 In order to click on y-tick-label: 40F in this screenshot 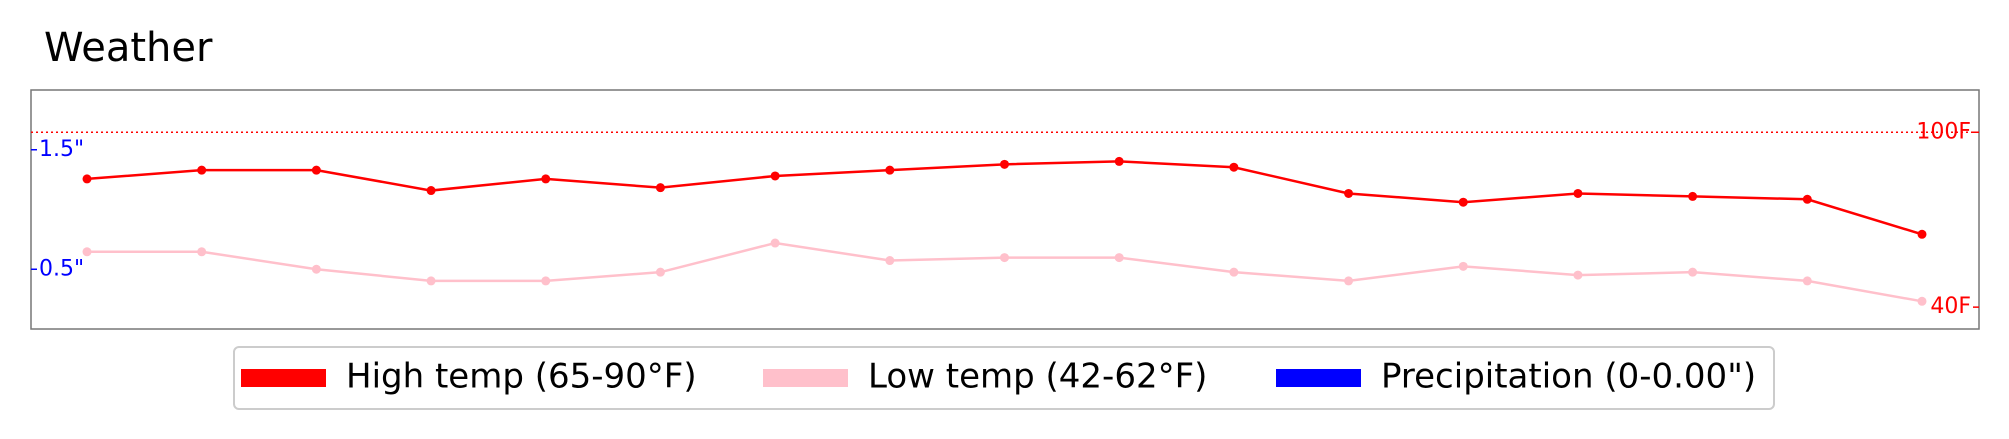, I will do `click(1950, 306)`.